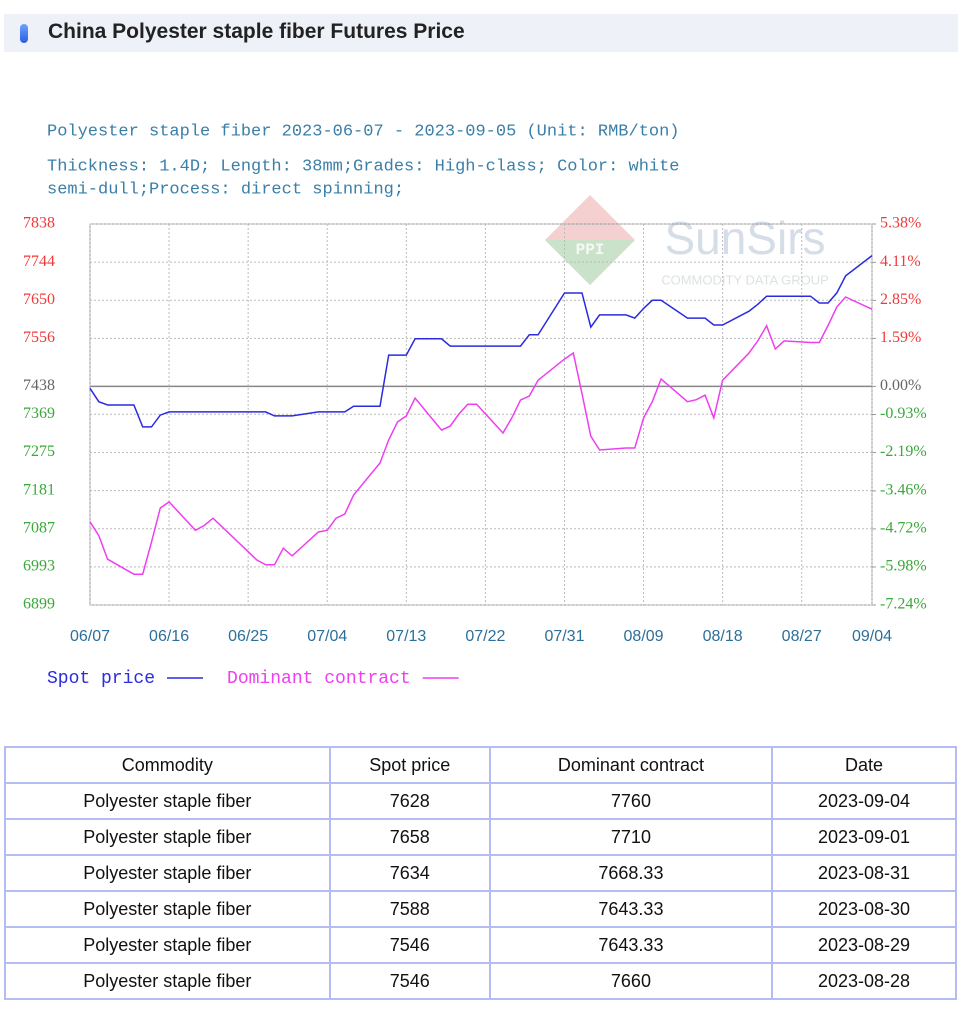 This screenshot has width=968, height=1024. Describe the element at coordinates (327, 636) in the screenshot. I see `x-tick-label: 07/04` at that location.